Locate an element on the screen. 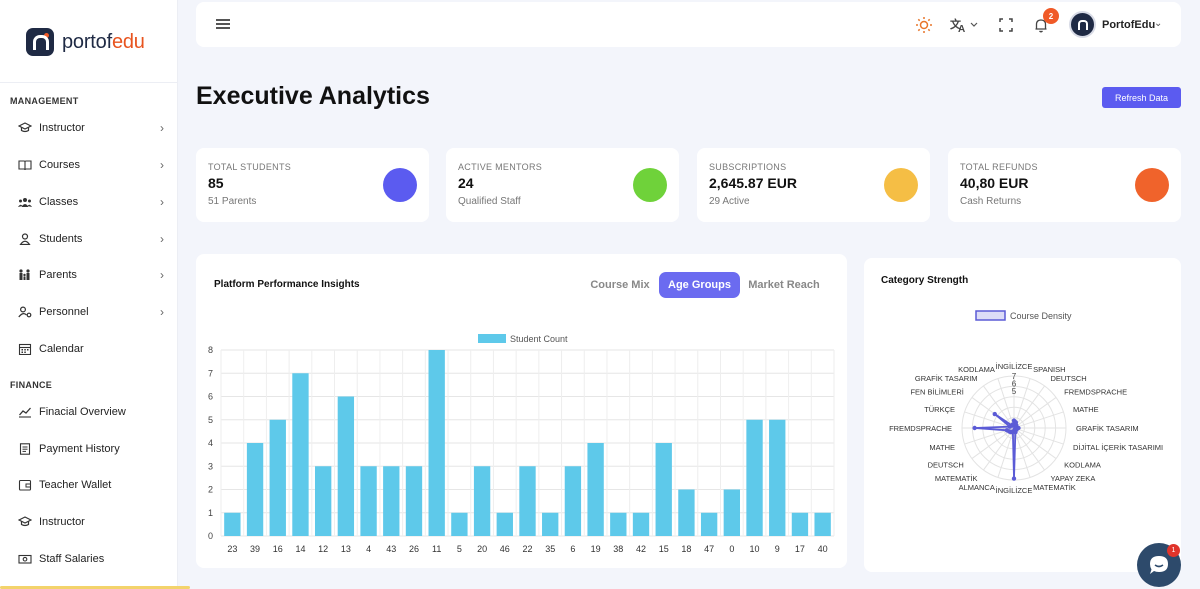 The width and height of the screenshot is (1200, 589). sidebar-item-instructor: Instructor › is located at coordinates (91, 128).